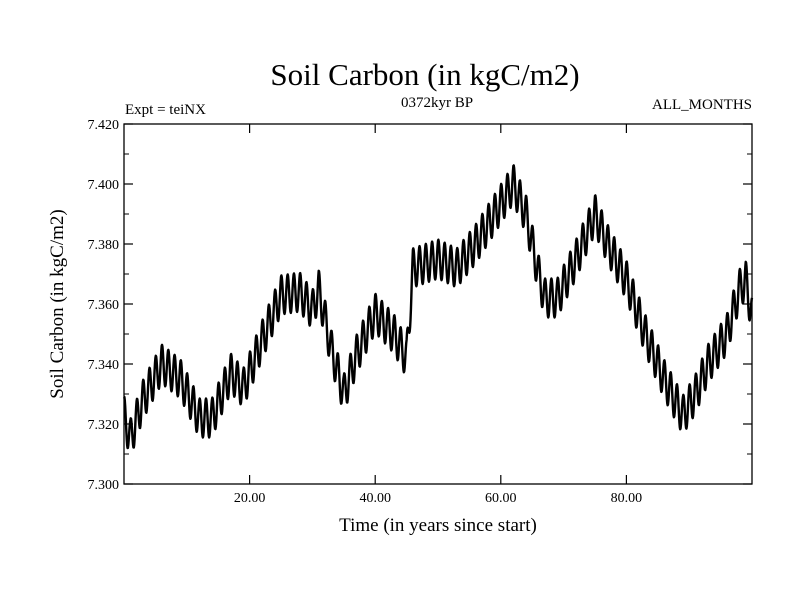  What do you see at coordinates (104, 245) in the screenshot?
I see `y-tick-label: 7.380` at bounding box center [104, 245].